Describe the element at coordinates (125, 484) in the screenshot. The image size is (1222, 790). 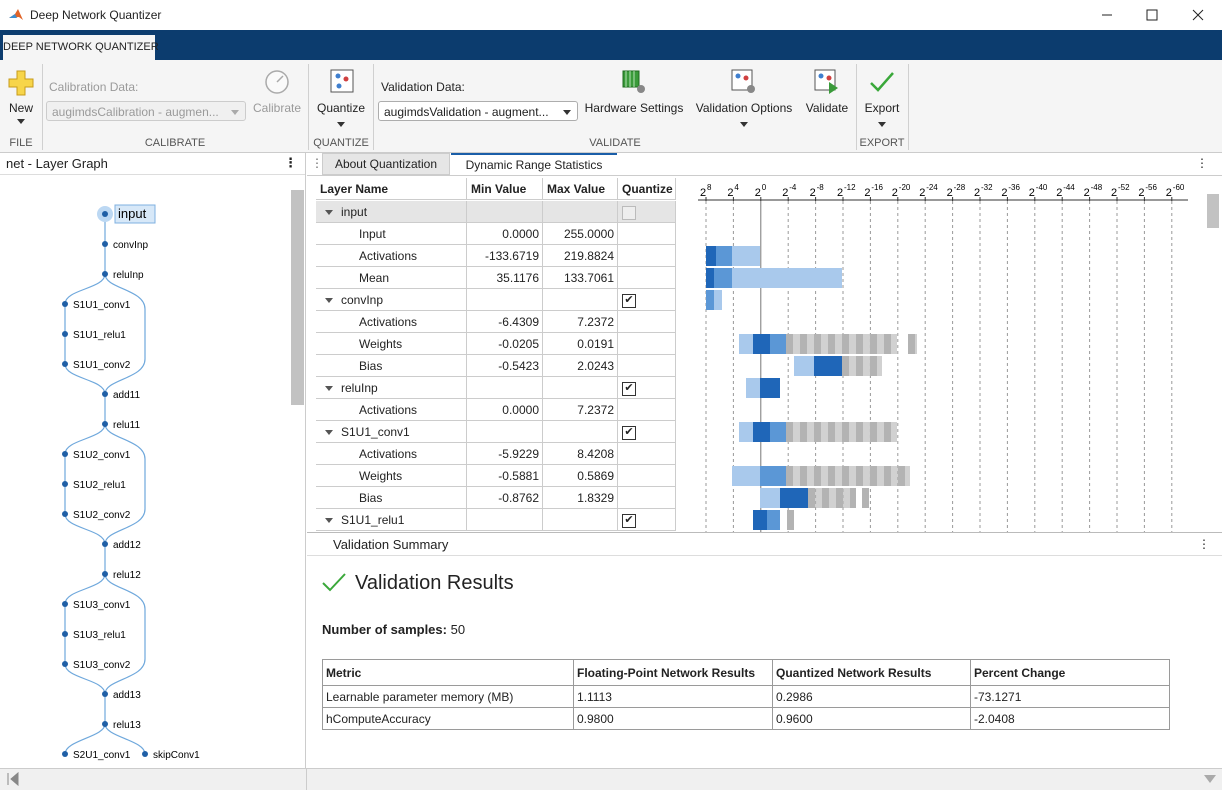
I see `graph-edge` at that location.